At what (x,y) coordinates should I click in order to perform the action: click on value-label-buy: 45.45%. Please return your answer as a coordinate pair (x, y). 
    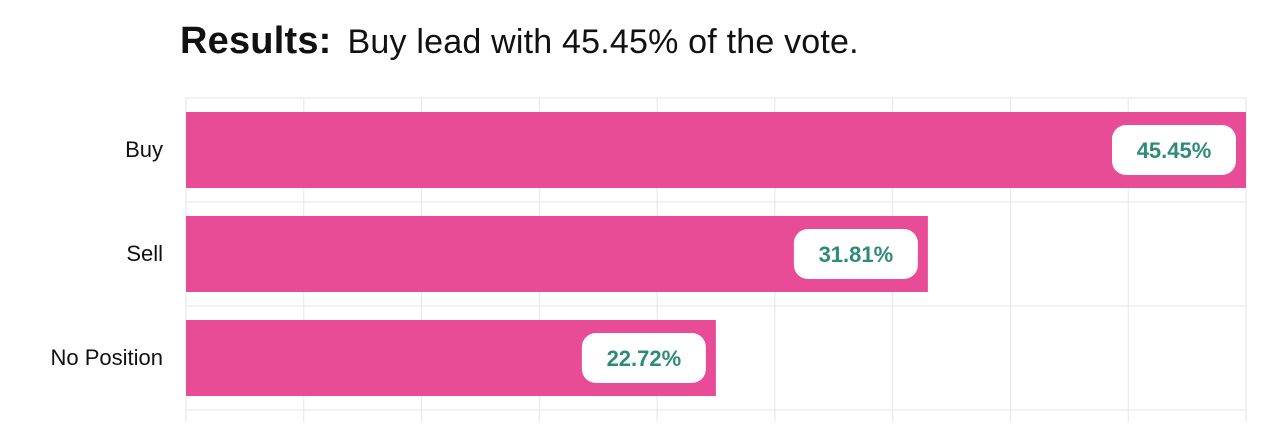
    Looking at the image, I should click on (1174, 150).